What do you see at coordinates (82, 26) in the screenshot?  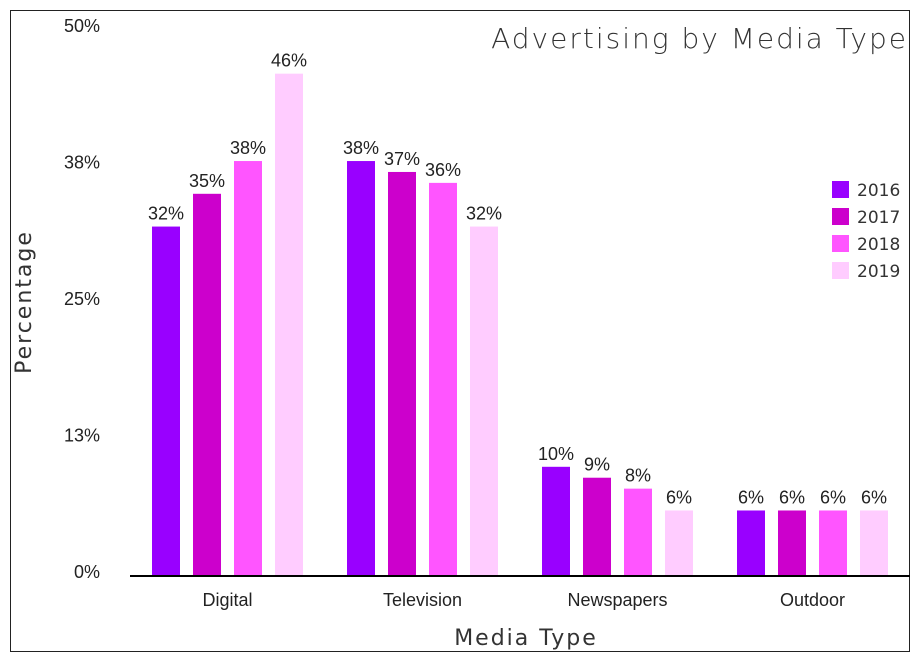 I see `y-tick-label: 50%` at bounding box center [82, 26].